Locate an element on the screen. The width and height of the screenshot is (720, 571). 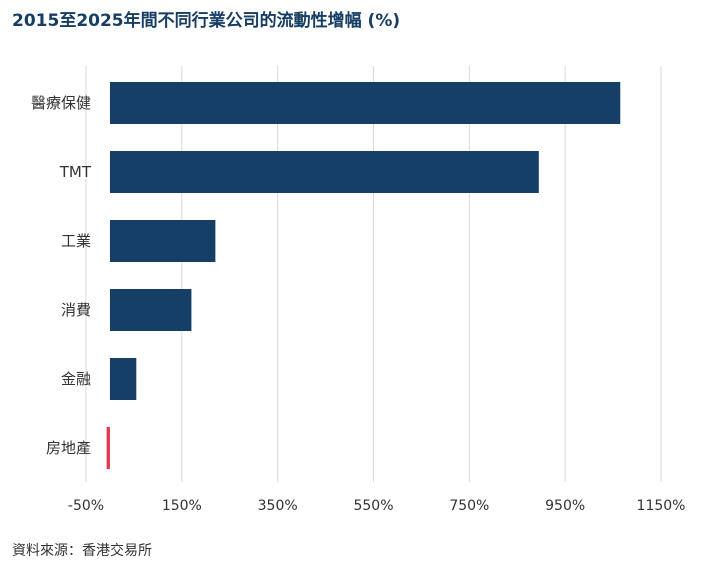
x-tick-label: 750% is located at coordinates (469, 506).